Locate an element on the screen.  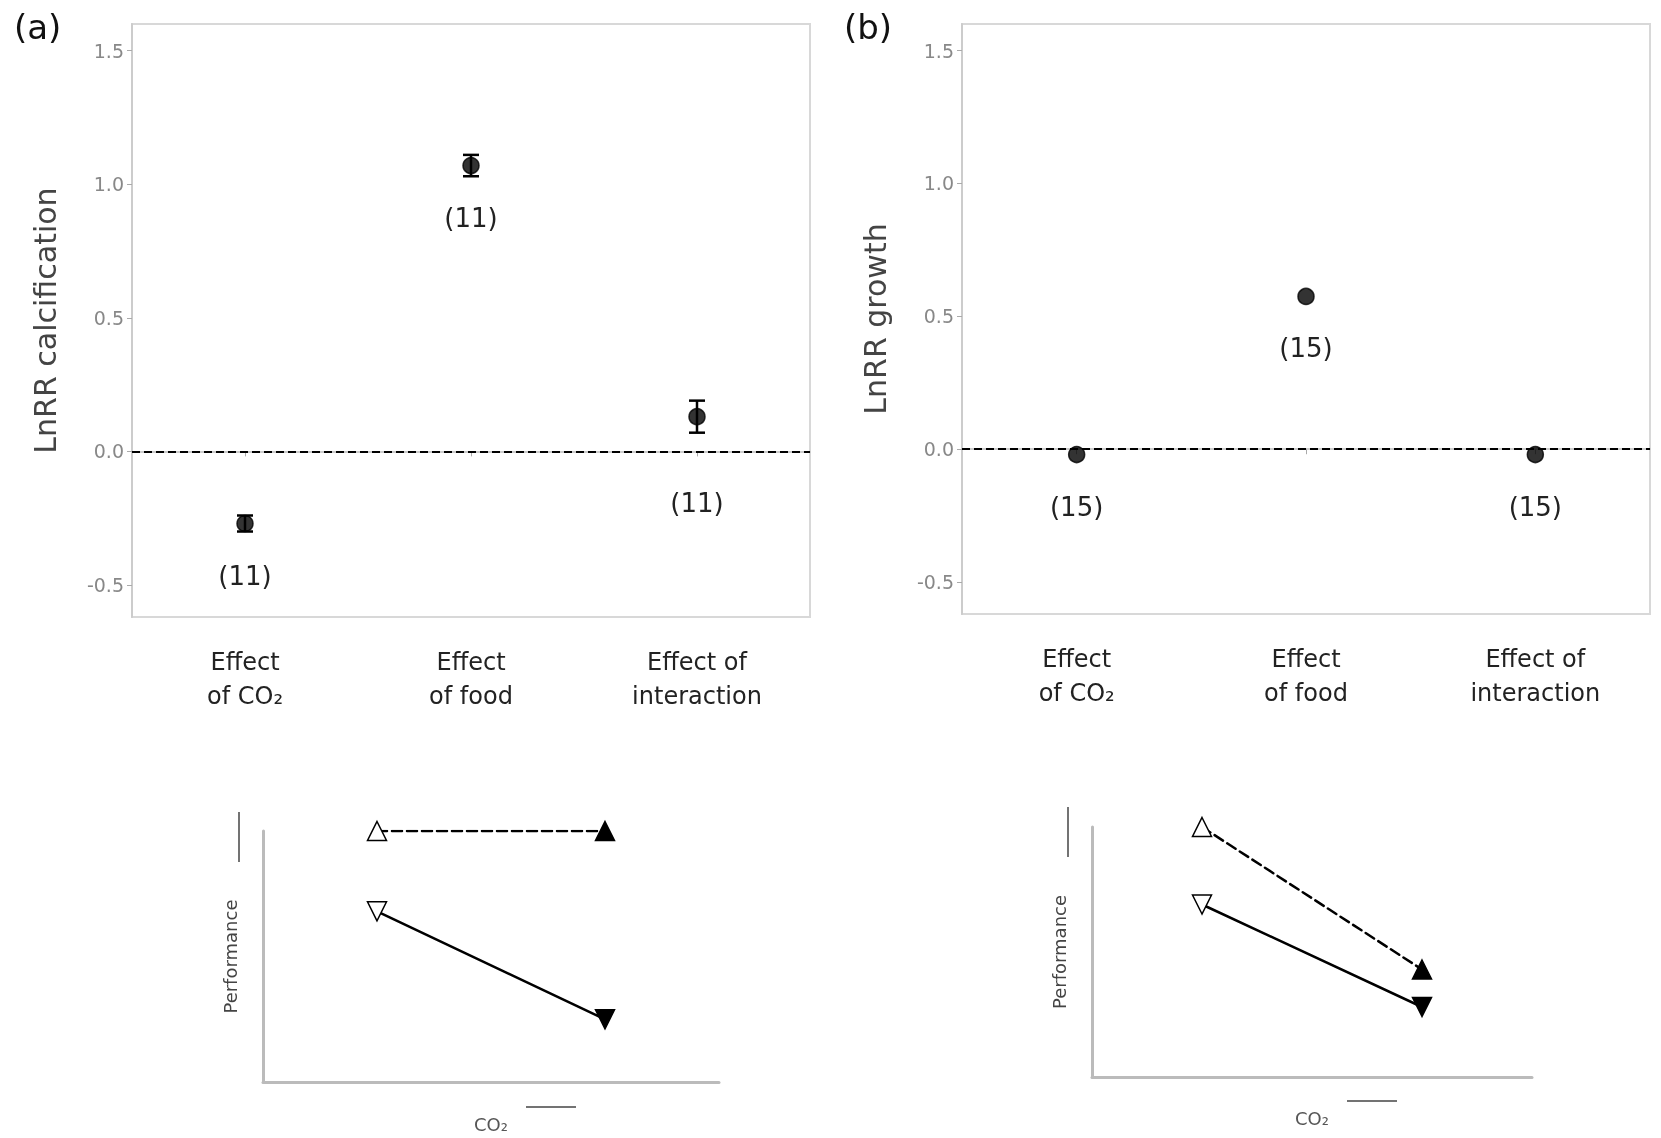
chart-title: (b) is located at coordinates (868, 27).